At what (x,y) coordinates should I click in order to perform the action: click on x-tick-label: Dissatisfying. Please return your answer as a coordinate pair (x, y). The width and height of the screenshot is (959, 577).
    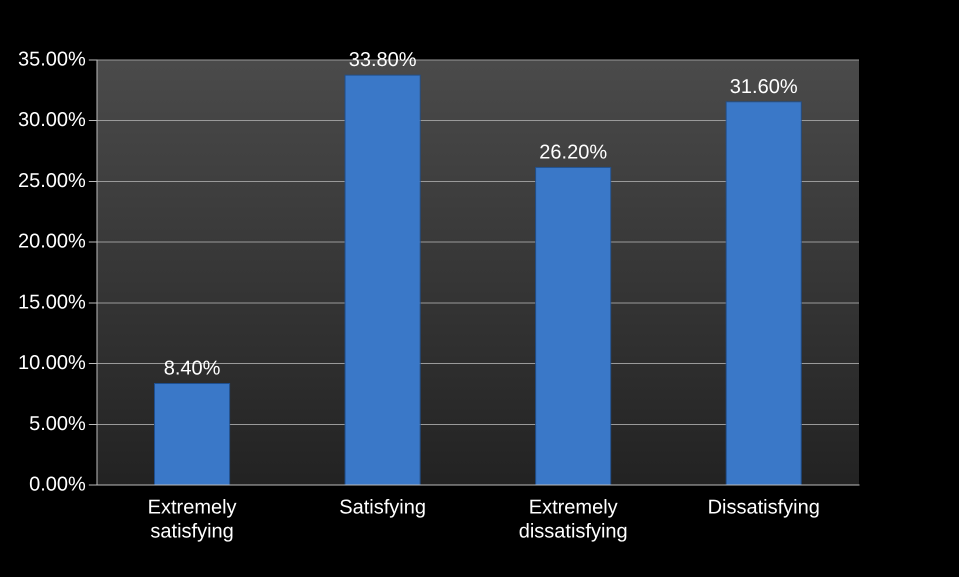
    Looking at the image, I should click on (764, 507).